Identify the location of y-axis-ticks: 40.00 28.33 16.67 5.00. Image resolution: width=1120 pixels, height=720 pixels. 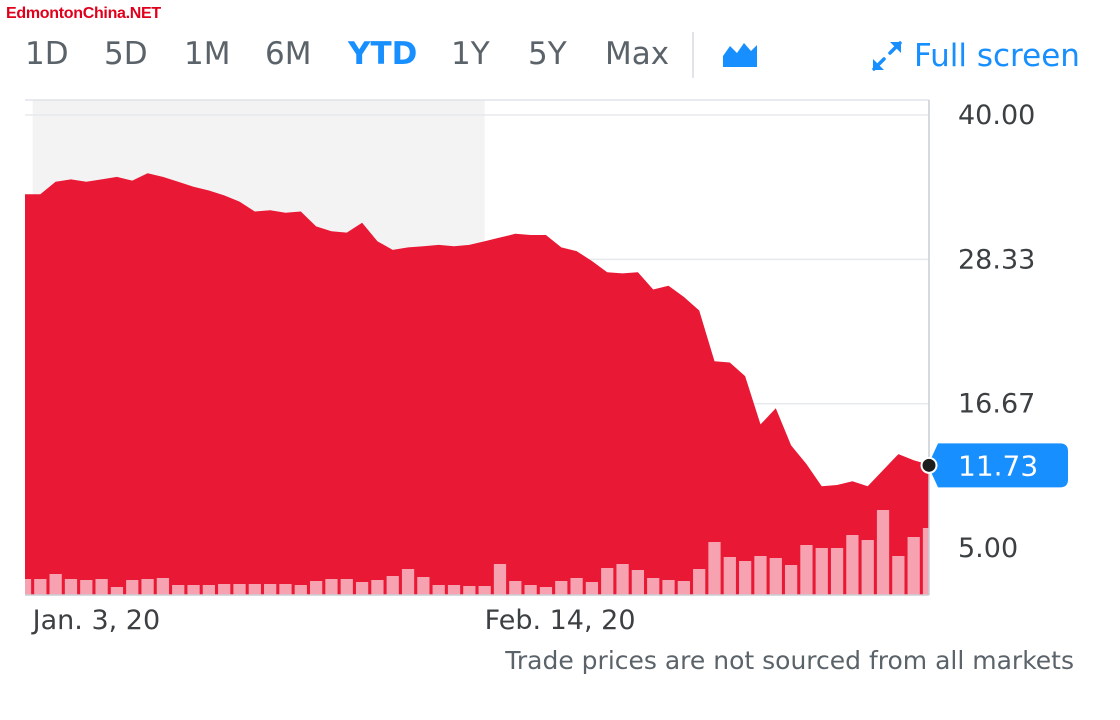
(996, 332).